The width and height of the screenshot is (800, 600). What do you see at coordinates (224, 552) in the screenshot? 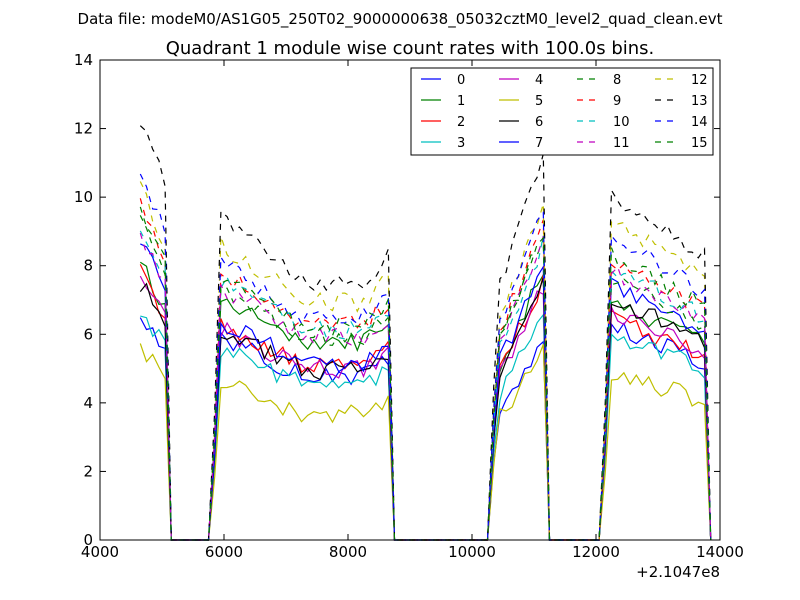
I see `x-tick-label: 6000` at bounding box center [224, 552].